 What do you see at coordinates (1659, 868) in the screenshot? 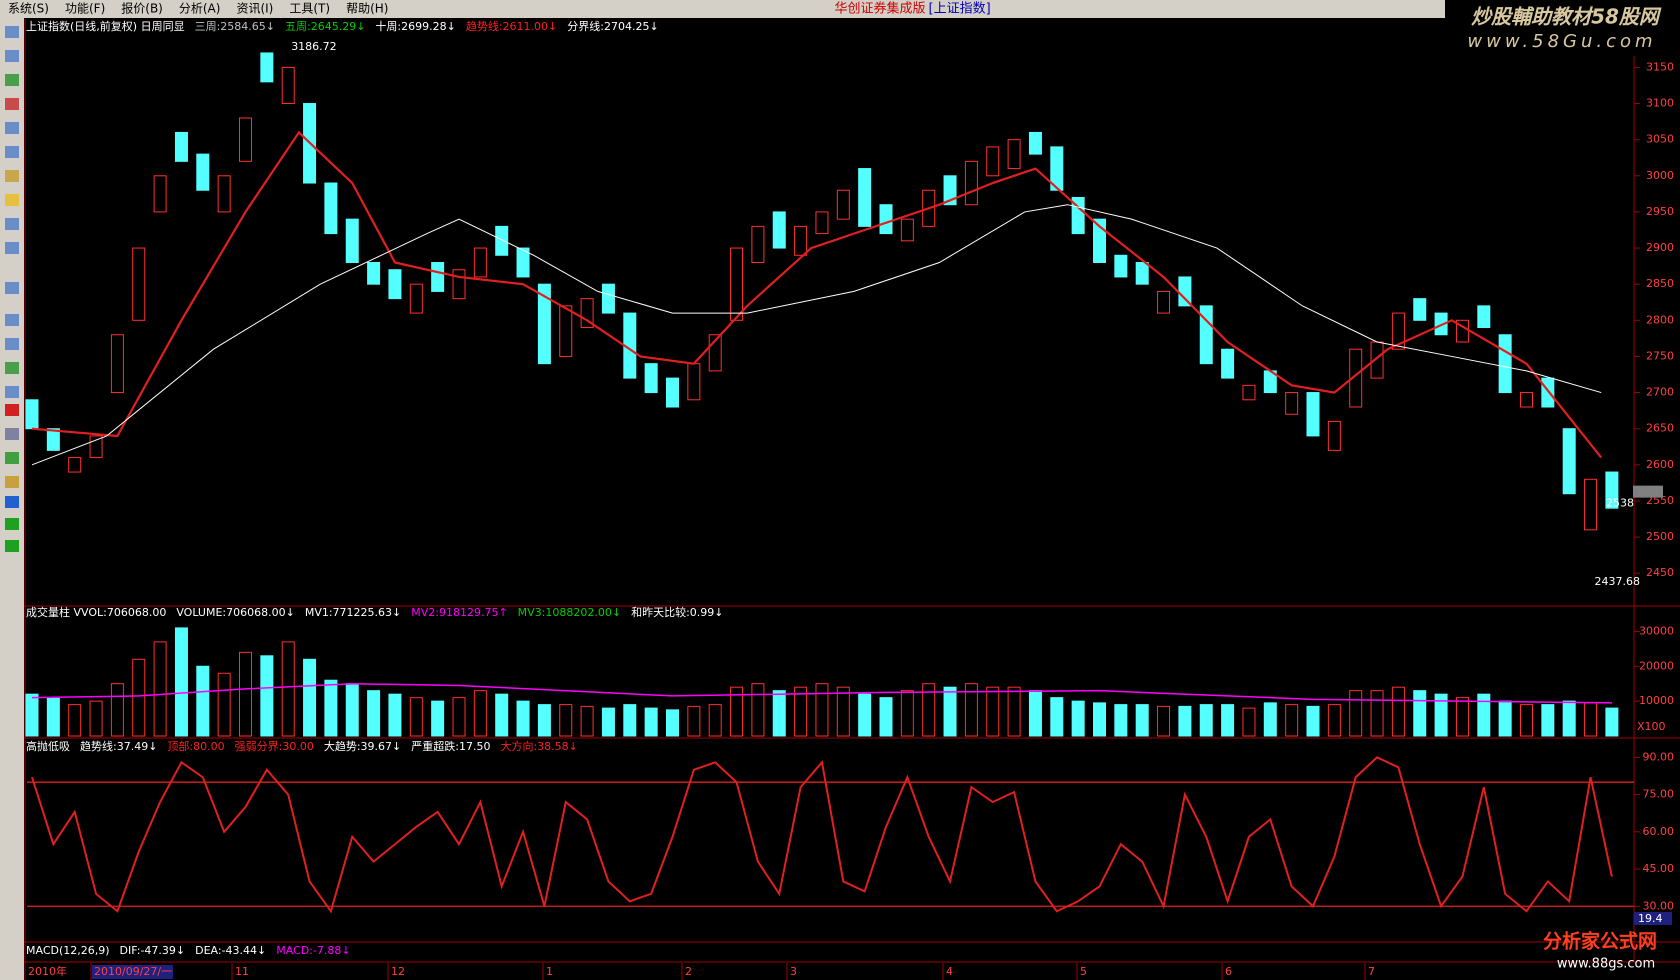
I see `y-tick-label: 45.00` at bounding box center [1659, 868].